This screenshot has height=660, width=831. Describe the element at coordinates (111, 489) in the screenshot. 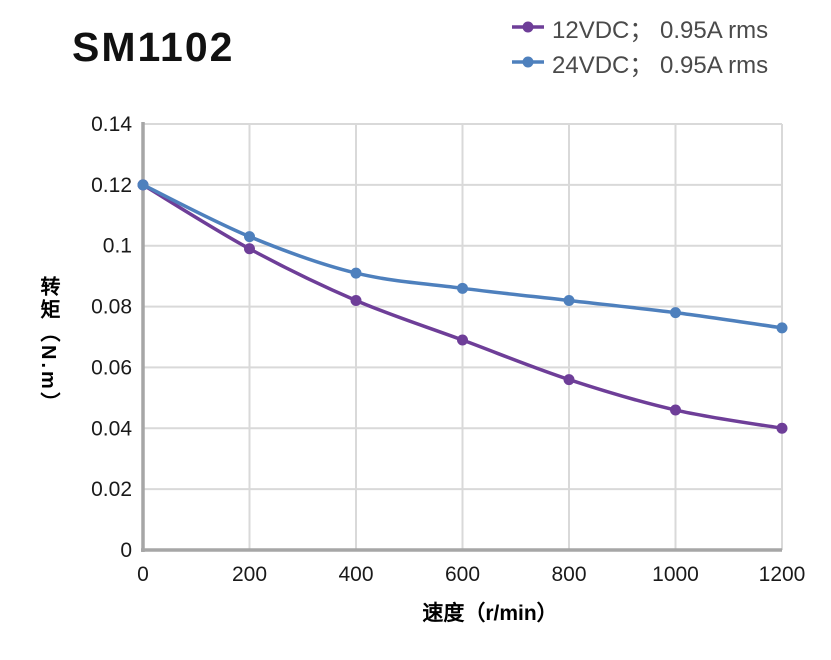

I see `y-tick-label: 0.02` at that location.